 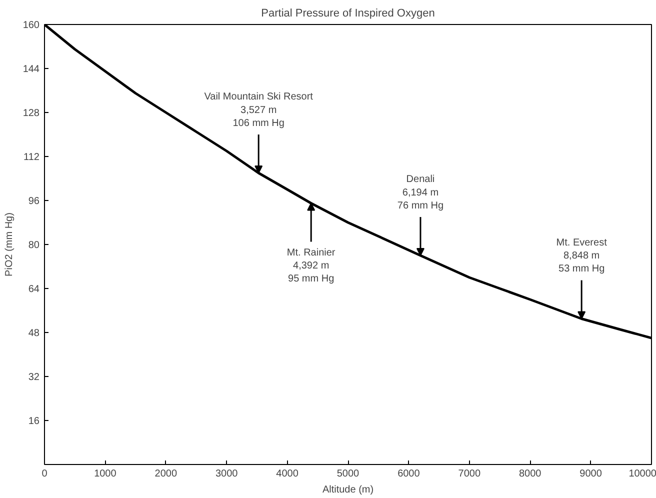 I want to click on x-tick-label: 3000, so click(x=226, y=474).